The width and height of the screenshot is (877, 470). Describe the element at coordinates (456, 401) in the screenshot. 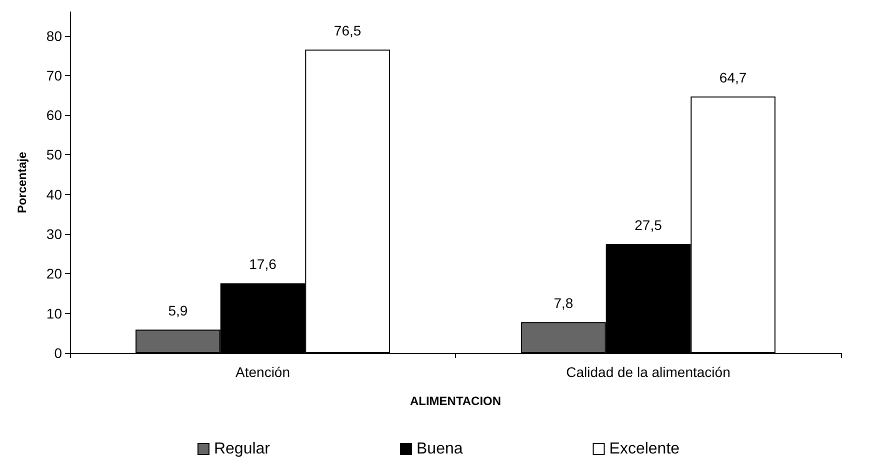

I see `x-axis-title: ALIMENTACION` at that location.